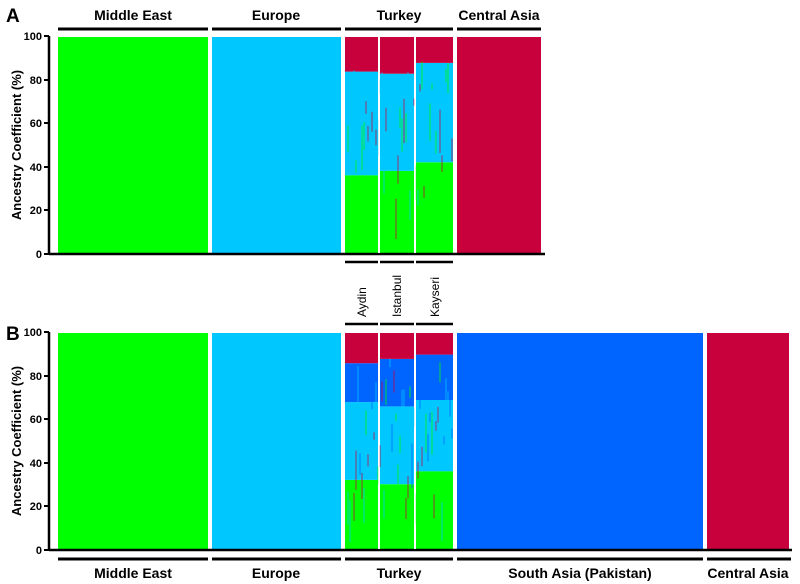  What do you see at coordinates (361, 348) in the screenshot?
I see `bar-aydin-b-central-asia` at bounding box center [361, 348].